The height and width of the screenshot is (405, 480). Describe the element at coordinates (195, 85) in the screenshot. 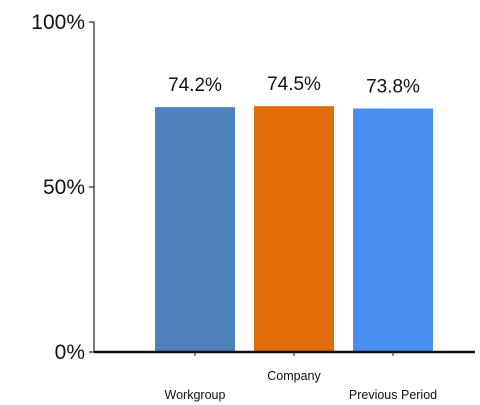

I see `data-label: 74.2%` at that location.